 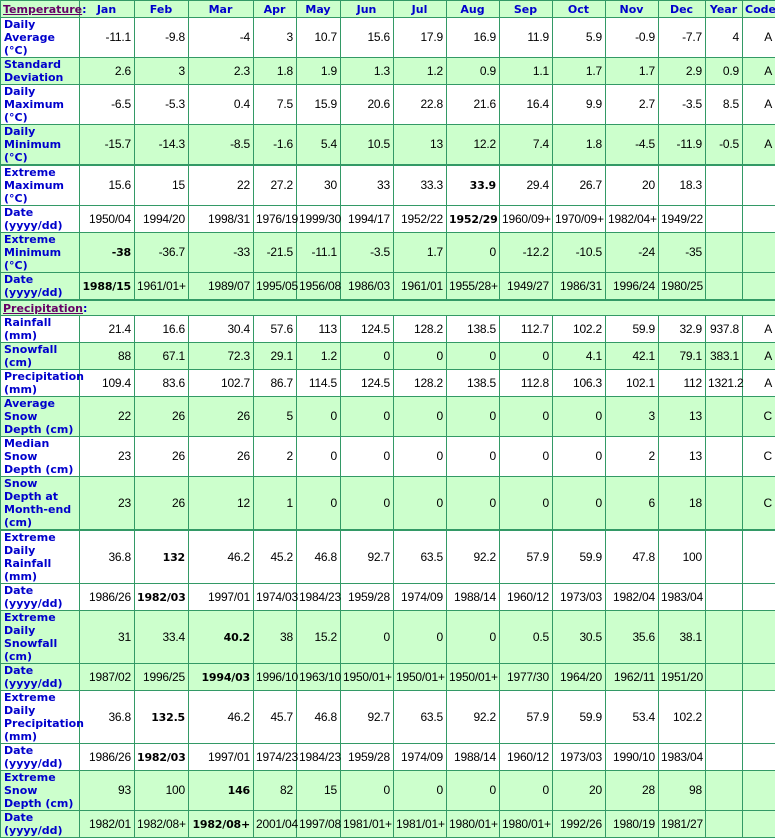 I want to click on cell-dec: 1981/27, so click(x=682, y=824).